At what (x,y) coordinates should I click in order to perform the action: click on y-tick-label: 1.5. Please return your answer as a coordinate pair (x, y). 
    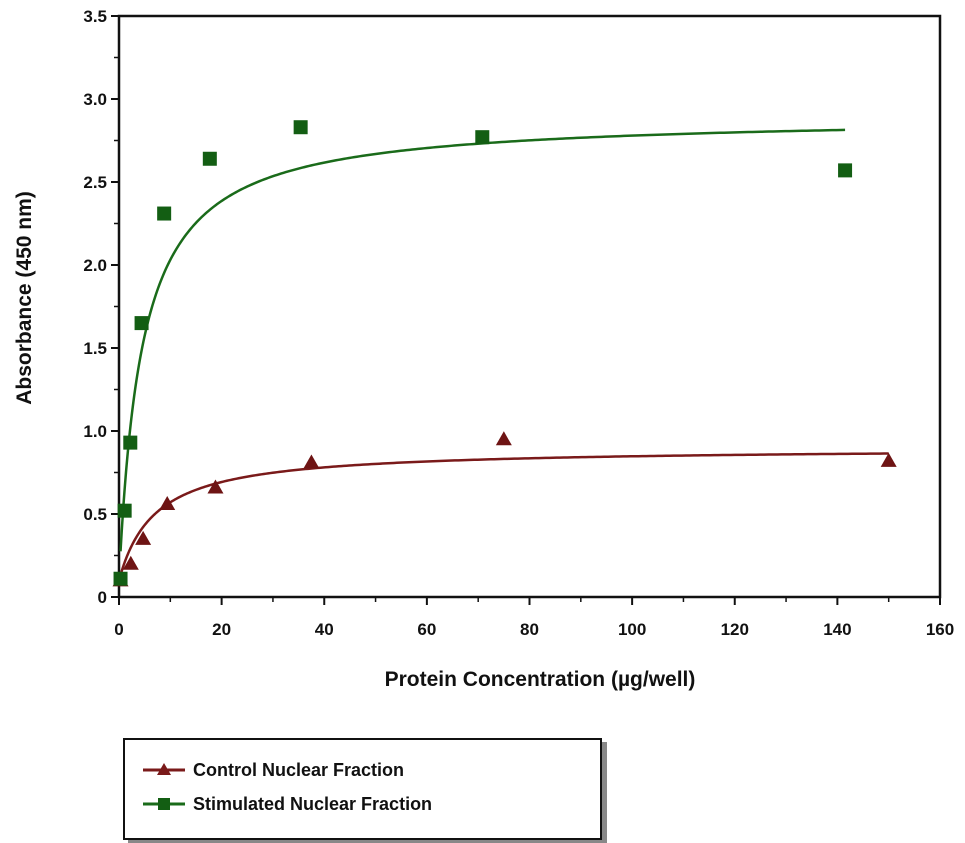
    Looking at the image, I should click on (95, 348).